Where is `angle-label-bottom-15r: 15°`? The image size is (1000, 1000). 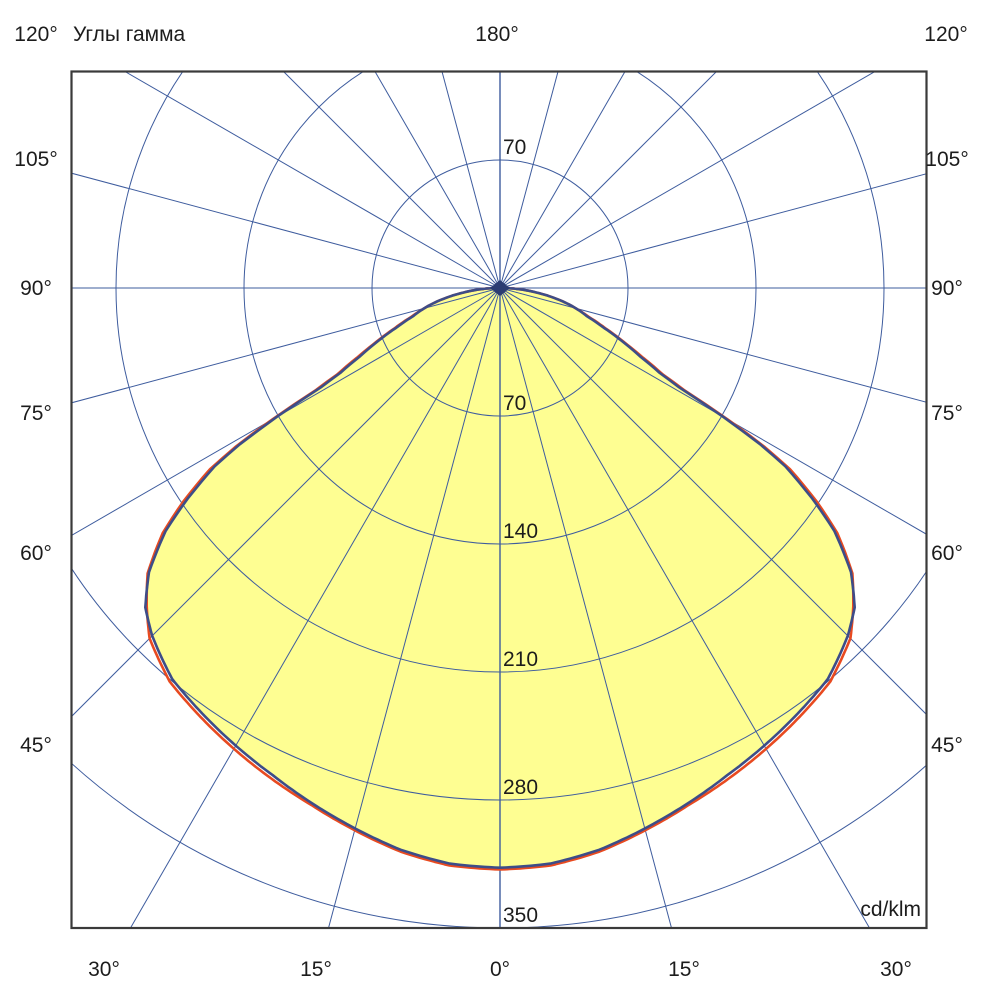
angle-label-bottom-15r: 15° is located at coordinates (684, 969).